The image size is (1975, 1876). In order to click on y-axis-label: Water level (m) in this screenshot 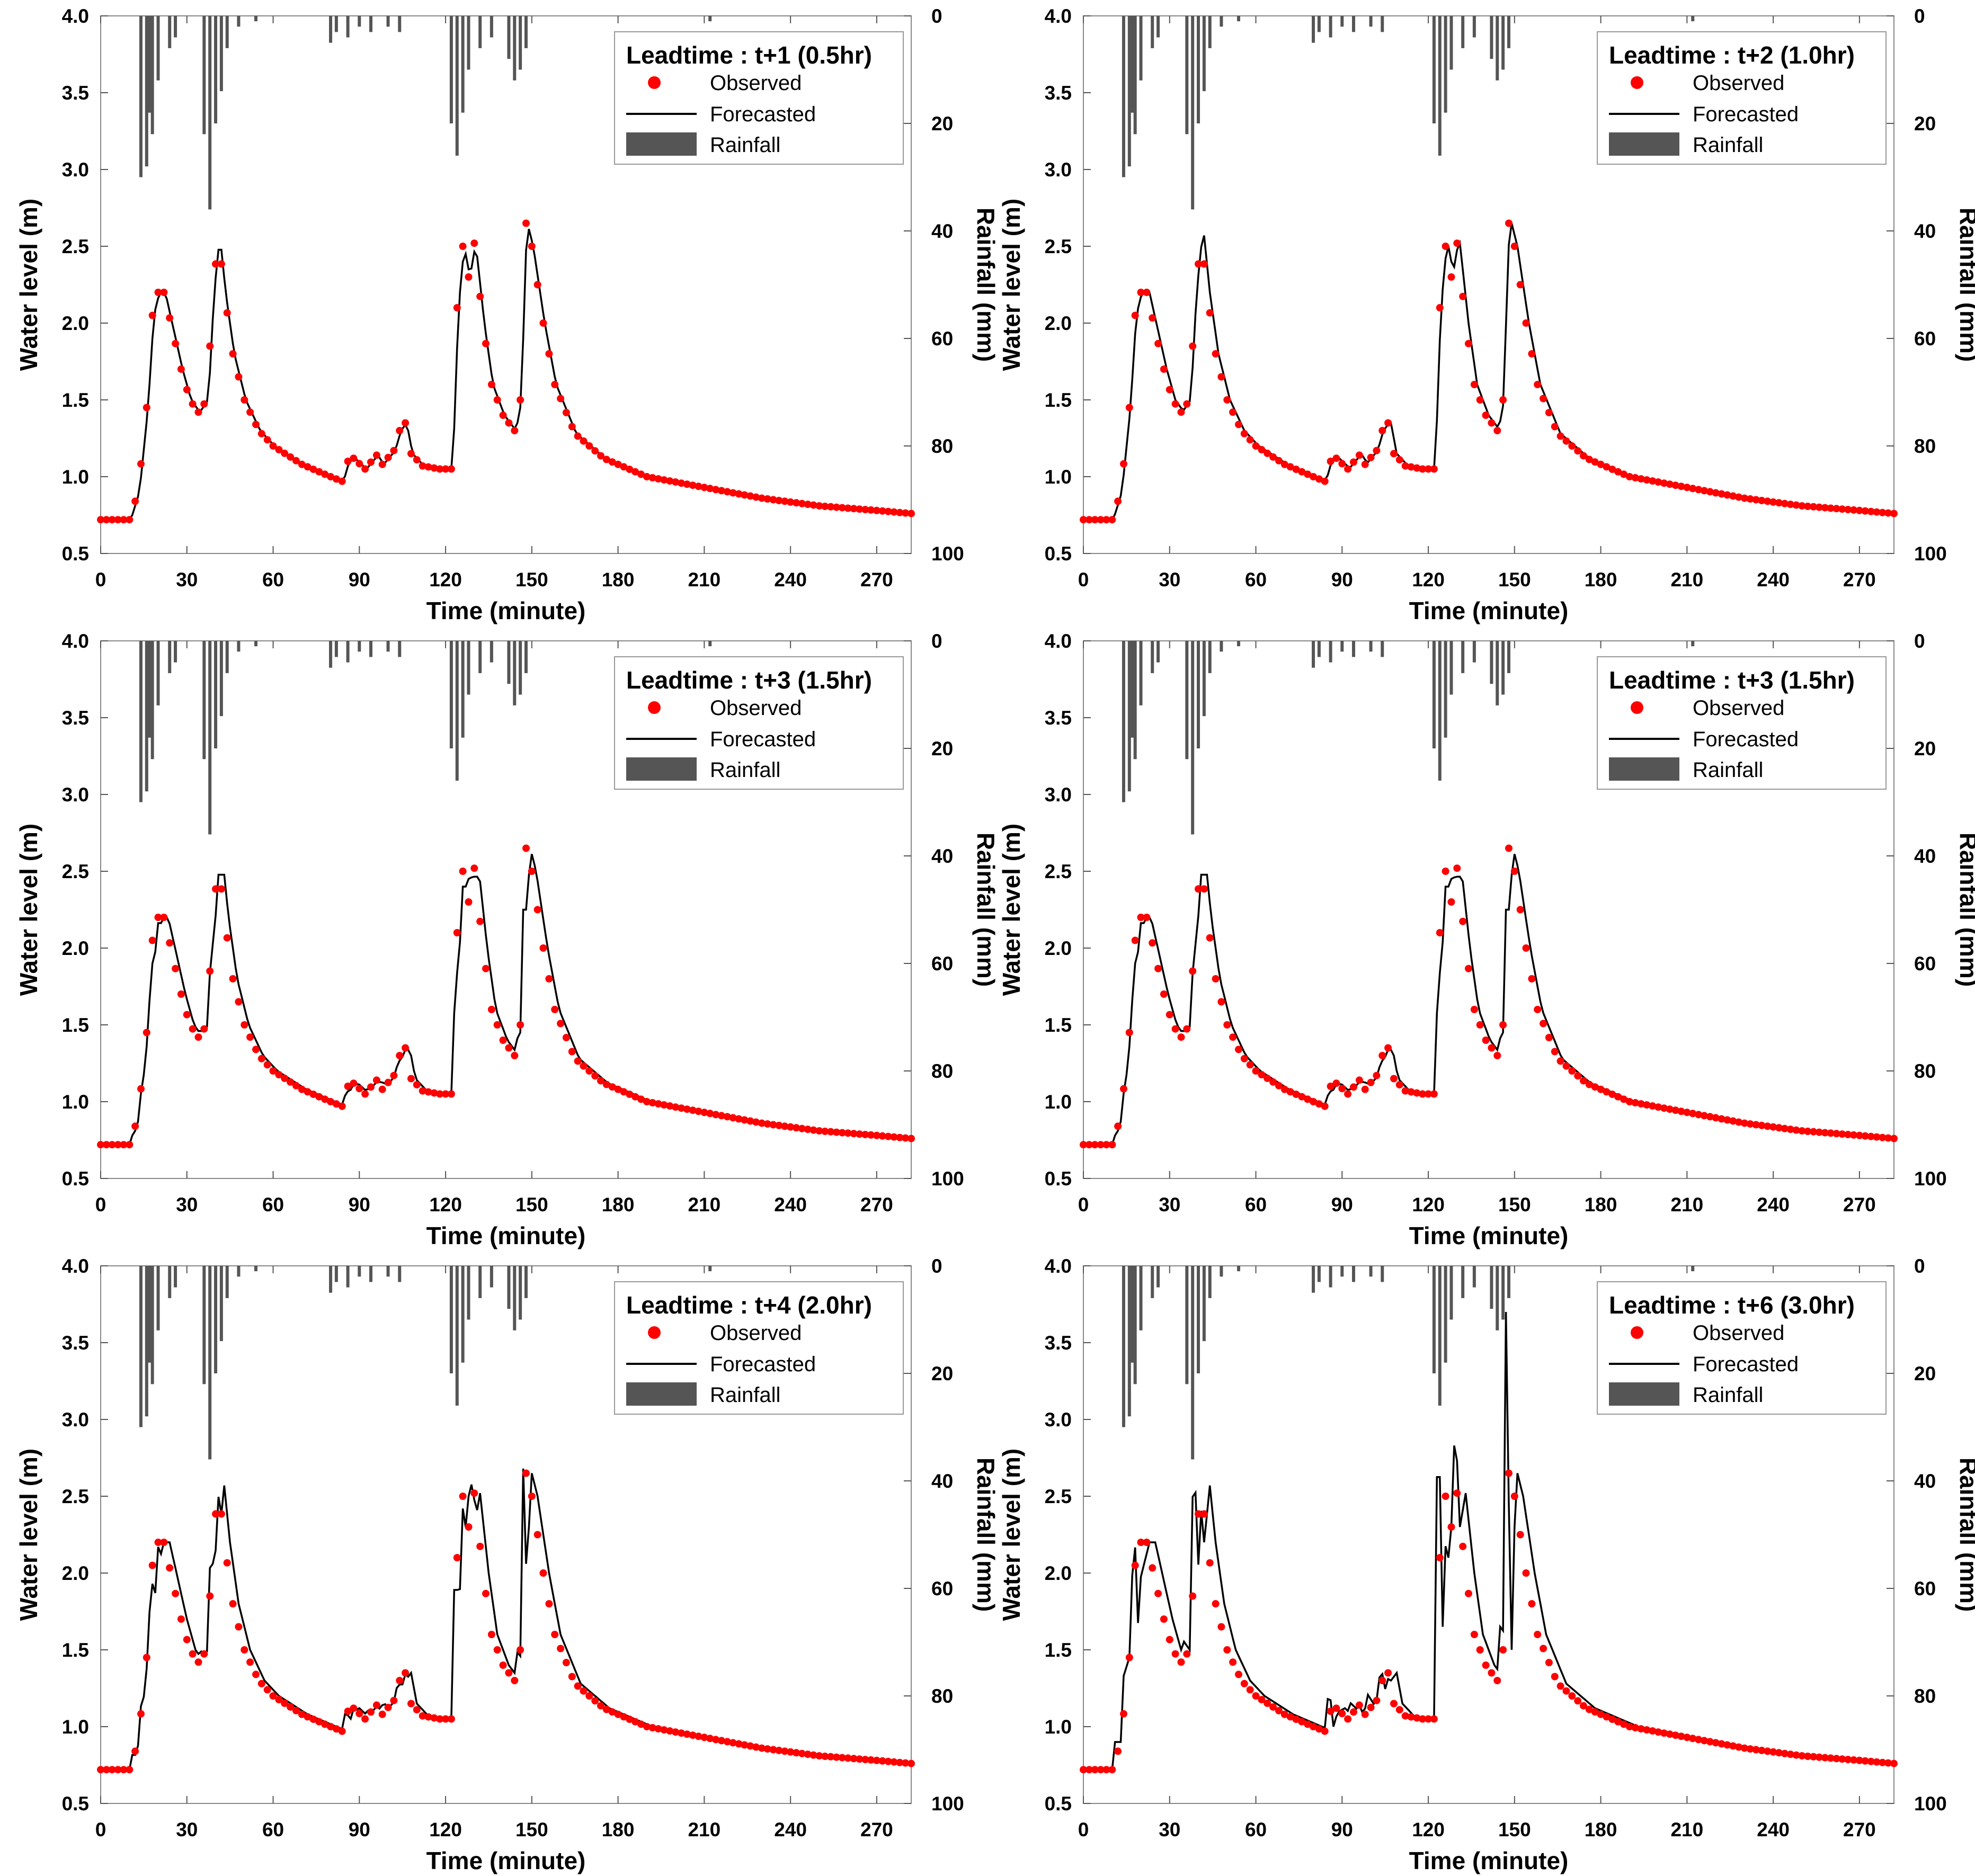, I will do `click(1011, 285)`.